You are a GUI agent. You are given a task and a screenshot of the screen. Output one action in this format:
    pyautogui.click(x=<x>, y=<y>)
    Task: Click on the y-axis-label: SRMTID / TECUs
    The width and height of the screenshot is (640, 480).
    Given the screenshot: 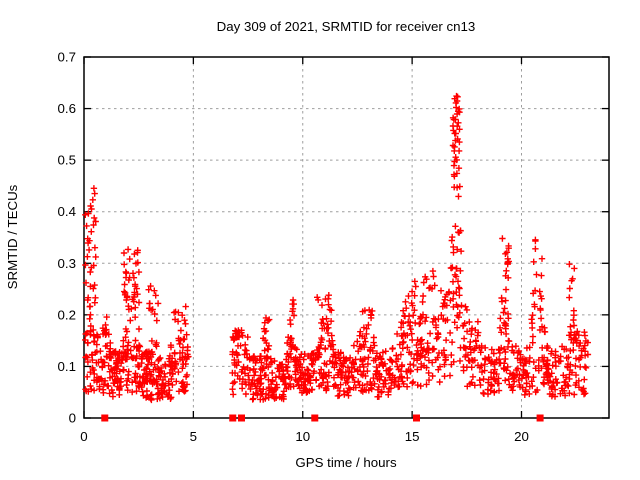 What is the action you would take?
    pyautogui.click(x=12, y=236)
    